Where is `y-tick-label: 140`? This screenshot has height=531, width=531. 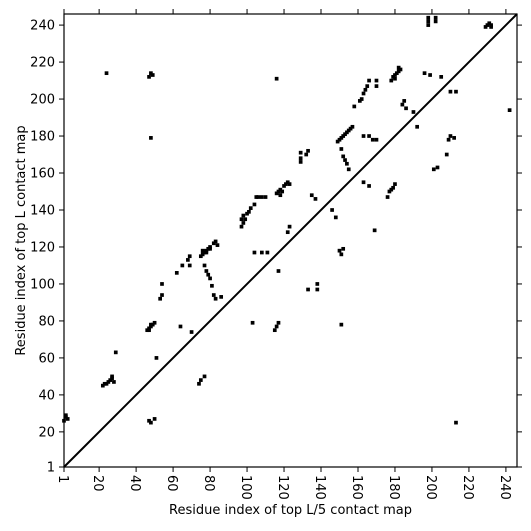 y-tick-label: 140 is located at coordinates (42, 210).